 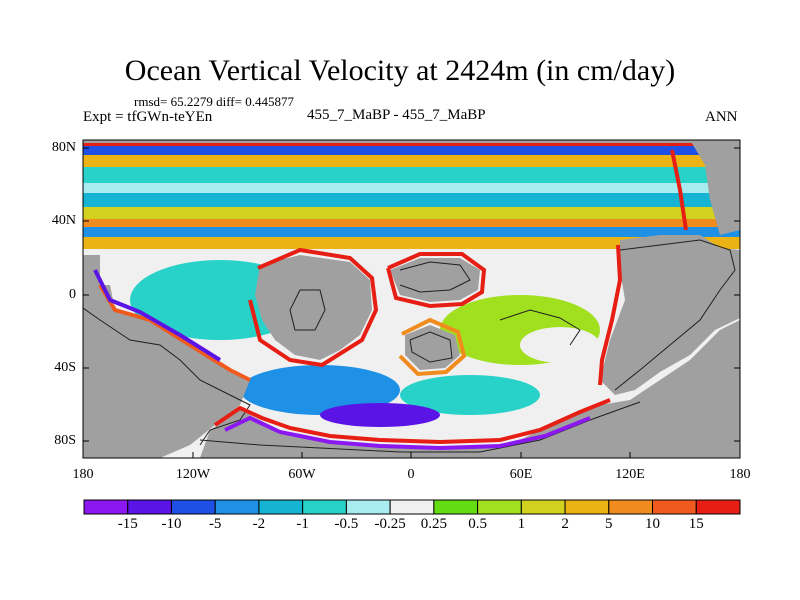 I want to click on ocean-band-polar, so click(x=411, y=161).